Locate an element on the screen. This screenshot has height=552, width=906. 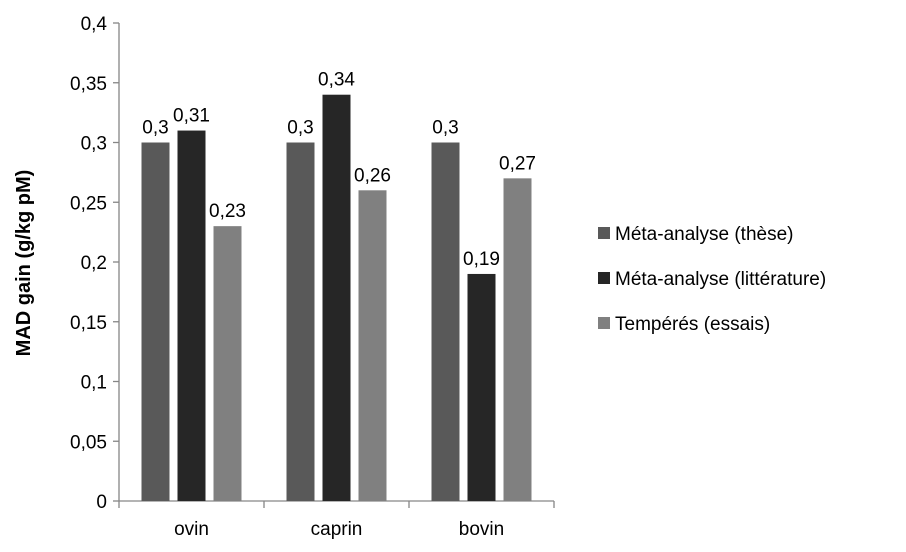
y-tick-label: 0 is located at coordinates (101, 502).